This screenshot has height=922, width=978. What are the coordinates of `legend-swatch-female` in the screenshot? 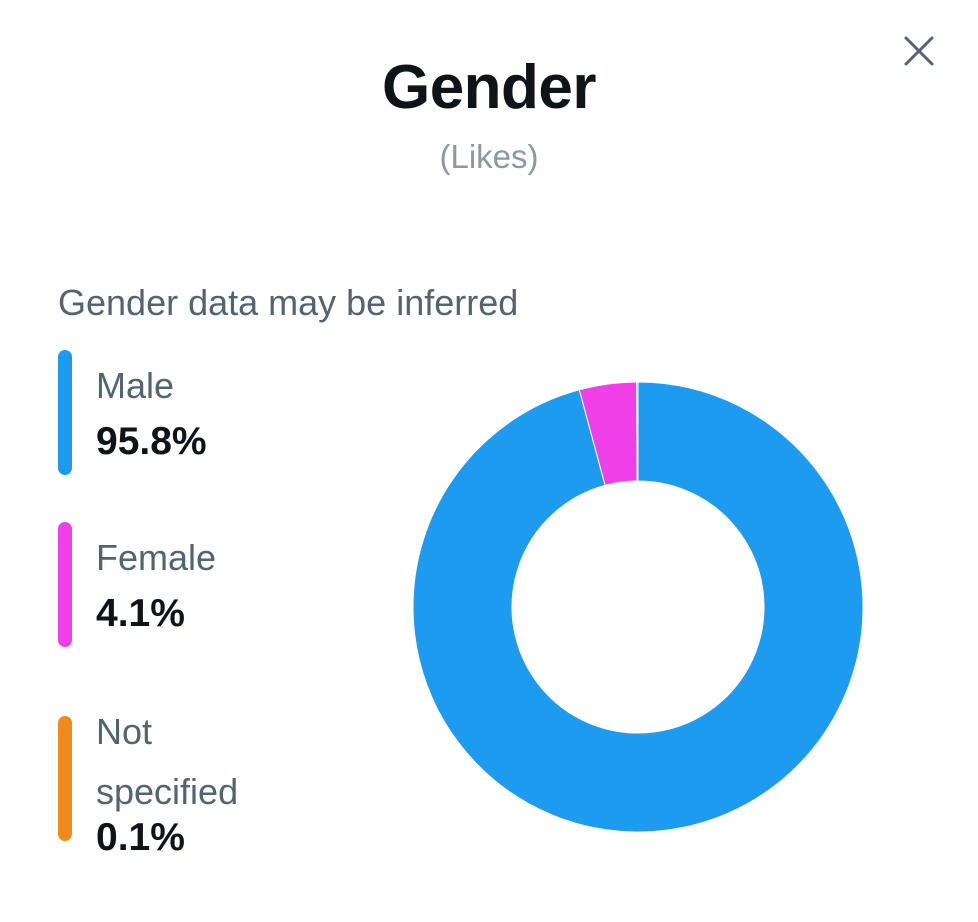 It's located at (65, 584).